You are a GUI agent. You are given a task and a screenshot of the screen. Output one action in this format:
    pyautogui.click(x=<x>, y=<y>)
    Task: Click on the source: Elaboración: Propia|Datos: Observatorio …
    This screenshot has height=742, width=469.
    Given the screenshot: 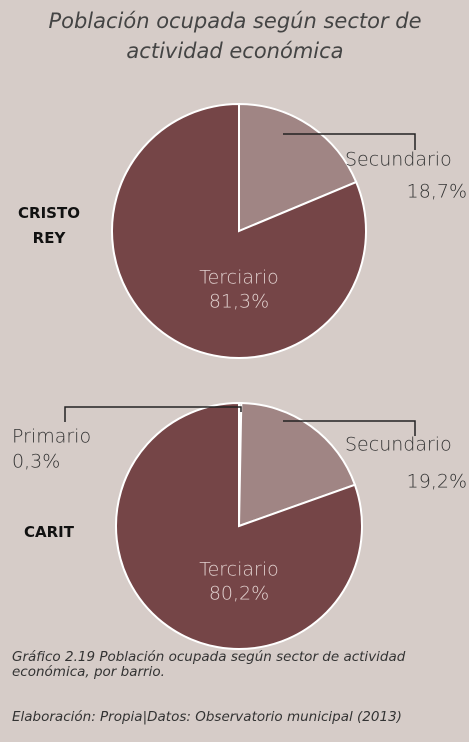 What is the action you would take?
    pyautogui.click(x=207, y=717)
    